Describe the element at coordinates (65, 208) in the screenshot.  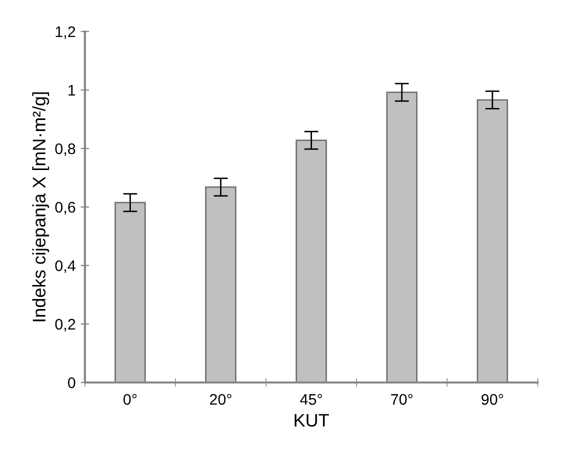
I see `y-tick-label: 0,6` at that location.